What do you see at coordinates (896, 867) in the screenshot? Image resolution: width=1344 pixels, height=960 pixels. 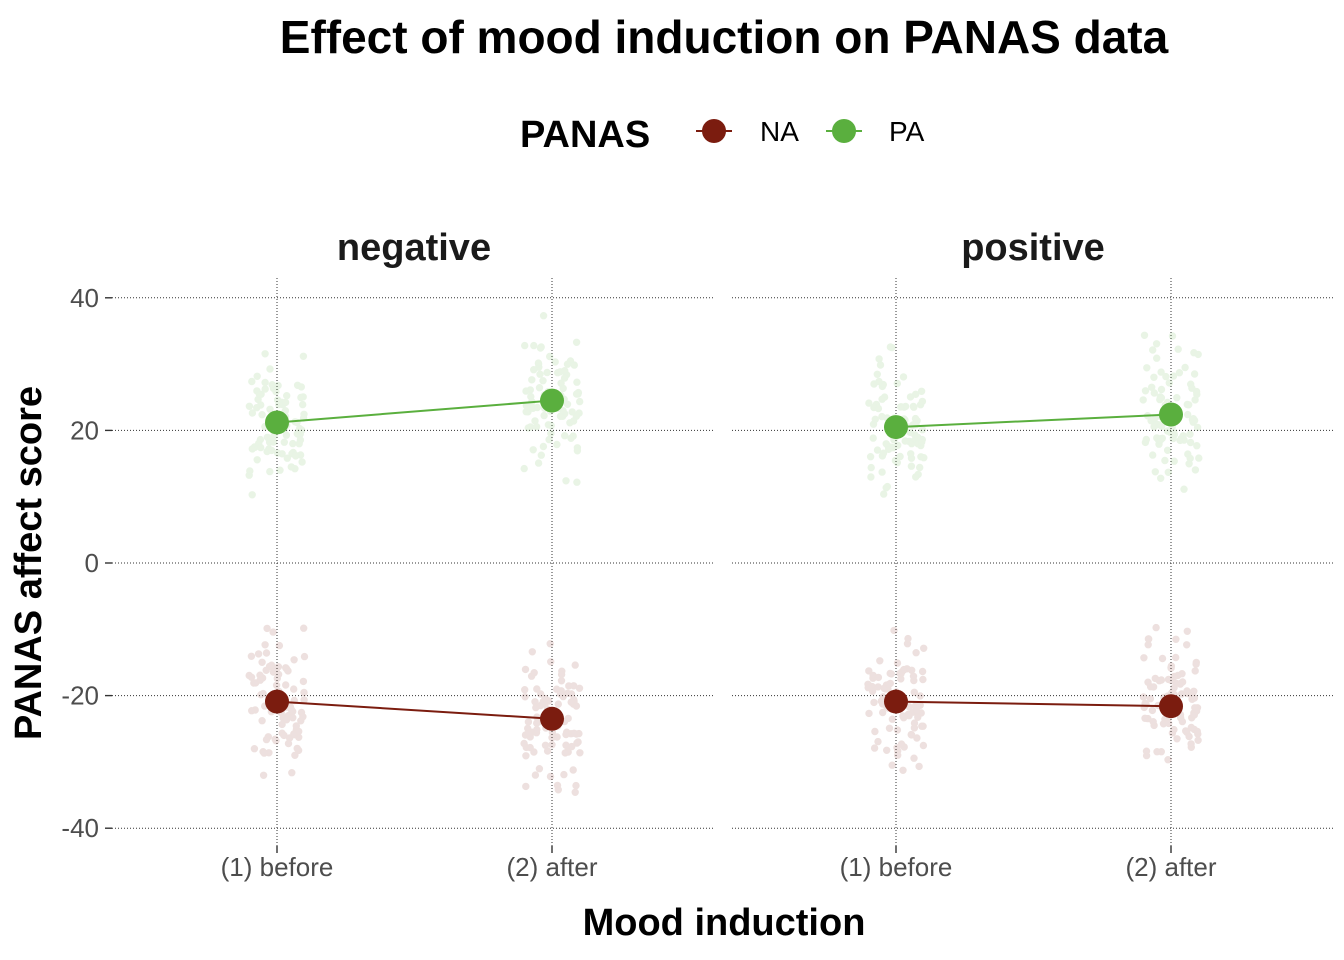 I see `x-tick-label: (1) before` at bounding box center [896, 867].